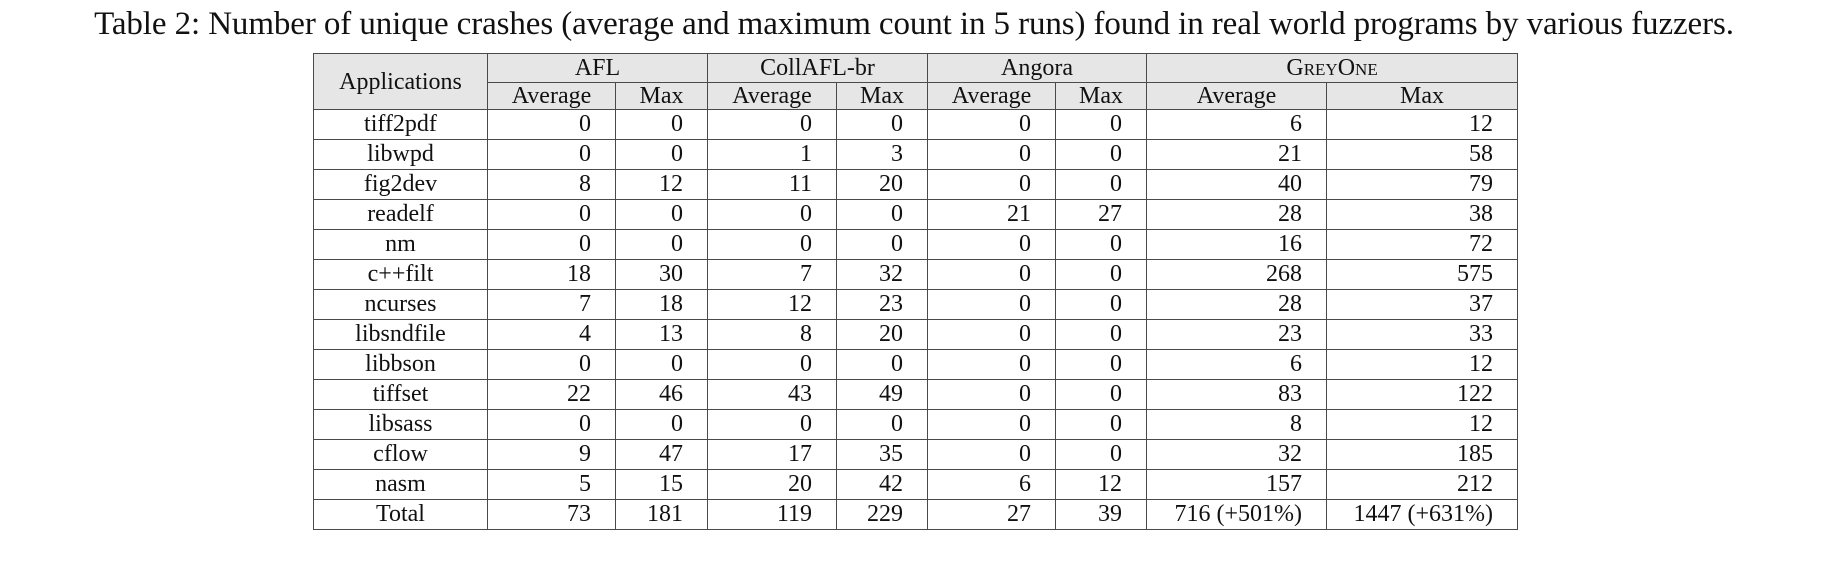  What do you see at coordinates (661, 394) in the screenshot?
I see `table-cell: 46` at bounding box center [661, 394].